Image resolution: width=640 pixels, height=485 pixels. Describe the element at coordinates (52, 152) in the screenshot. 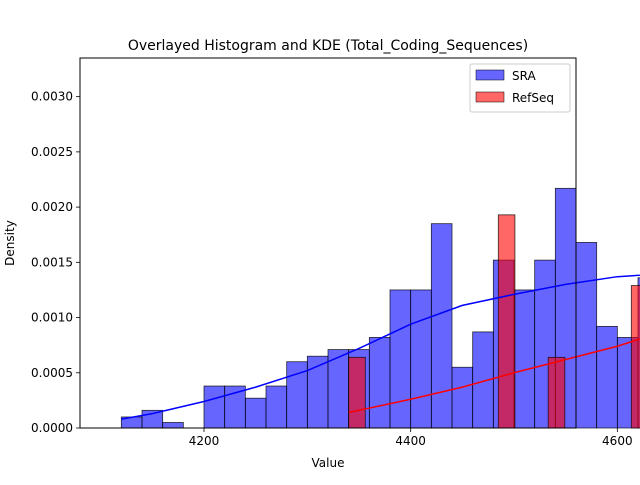

I see `y-tick-label: 0.0025` at that location.